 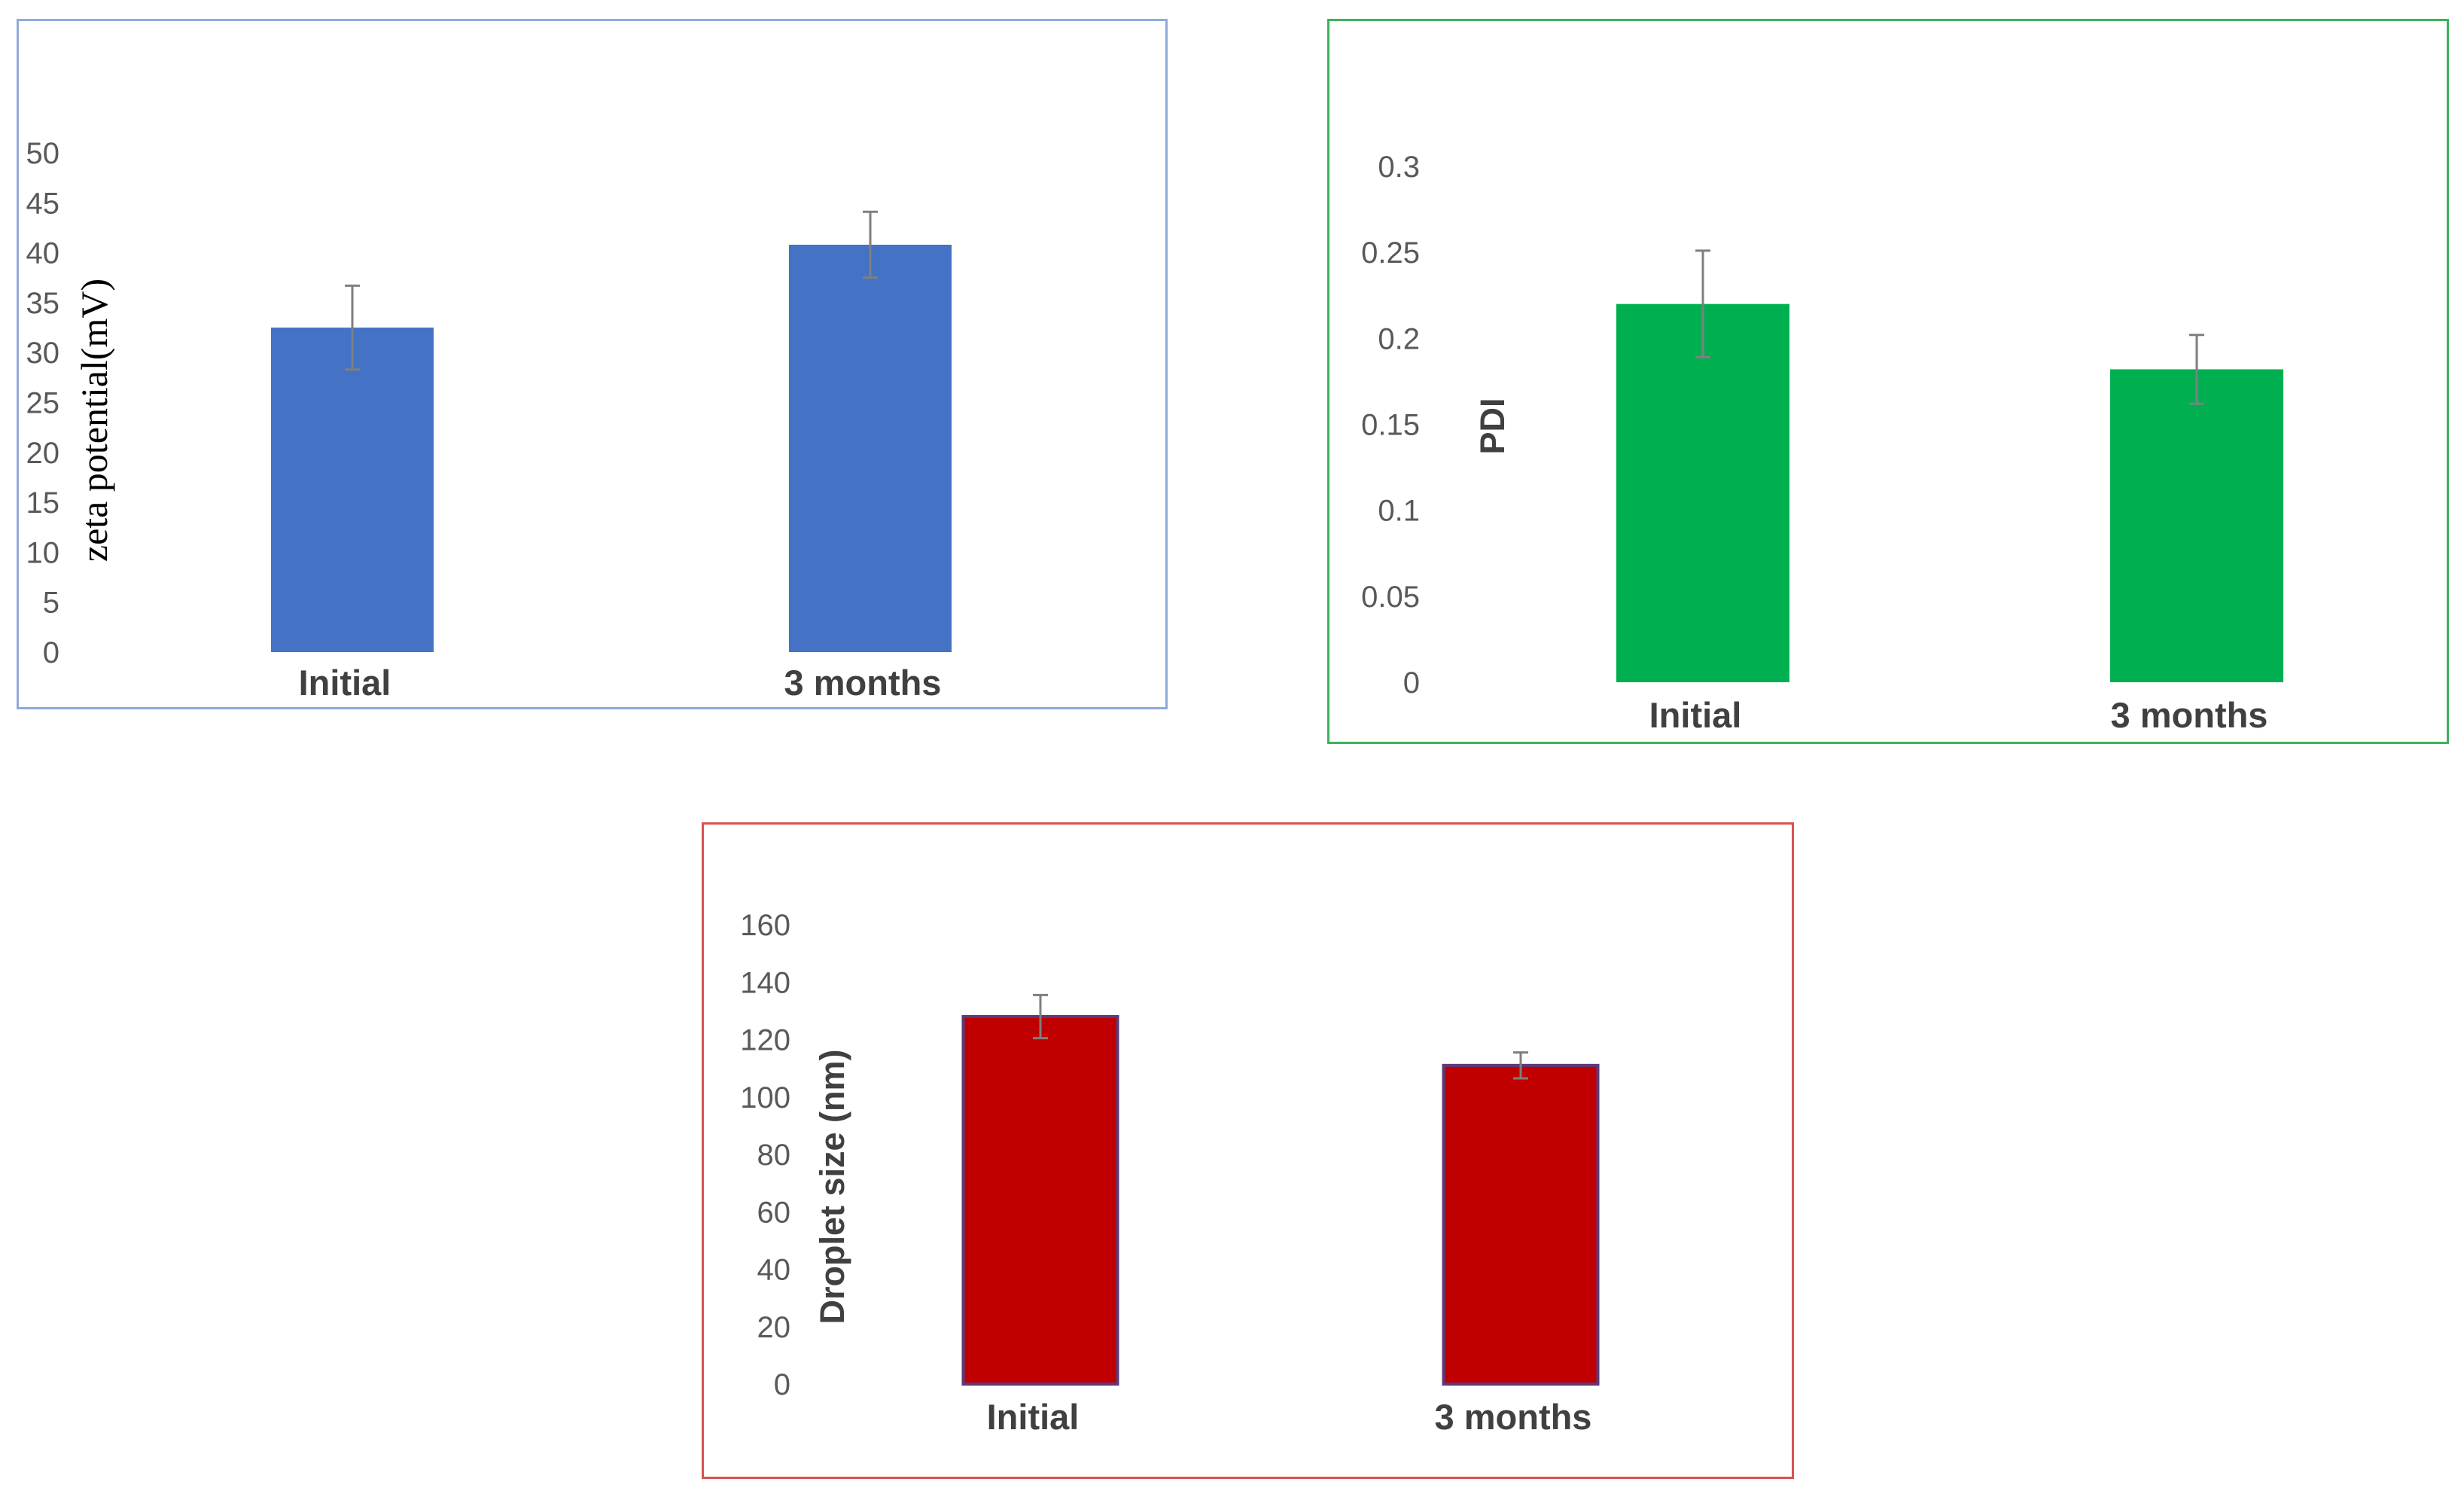 What do you see at coordinates (774, 1155) in the screenshot?
I see `y-tick-label: 80` at bounding box center [774, 1155].